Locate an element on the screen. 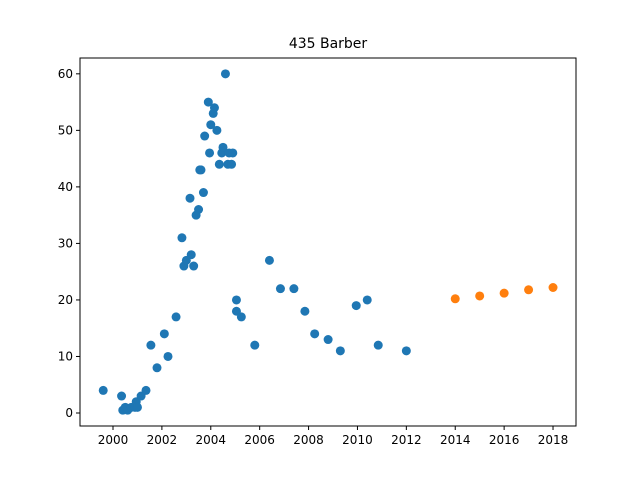  x-tick-label: 2000 is located at coordinates (113, 440).